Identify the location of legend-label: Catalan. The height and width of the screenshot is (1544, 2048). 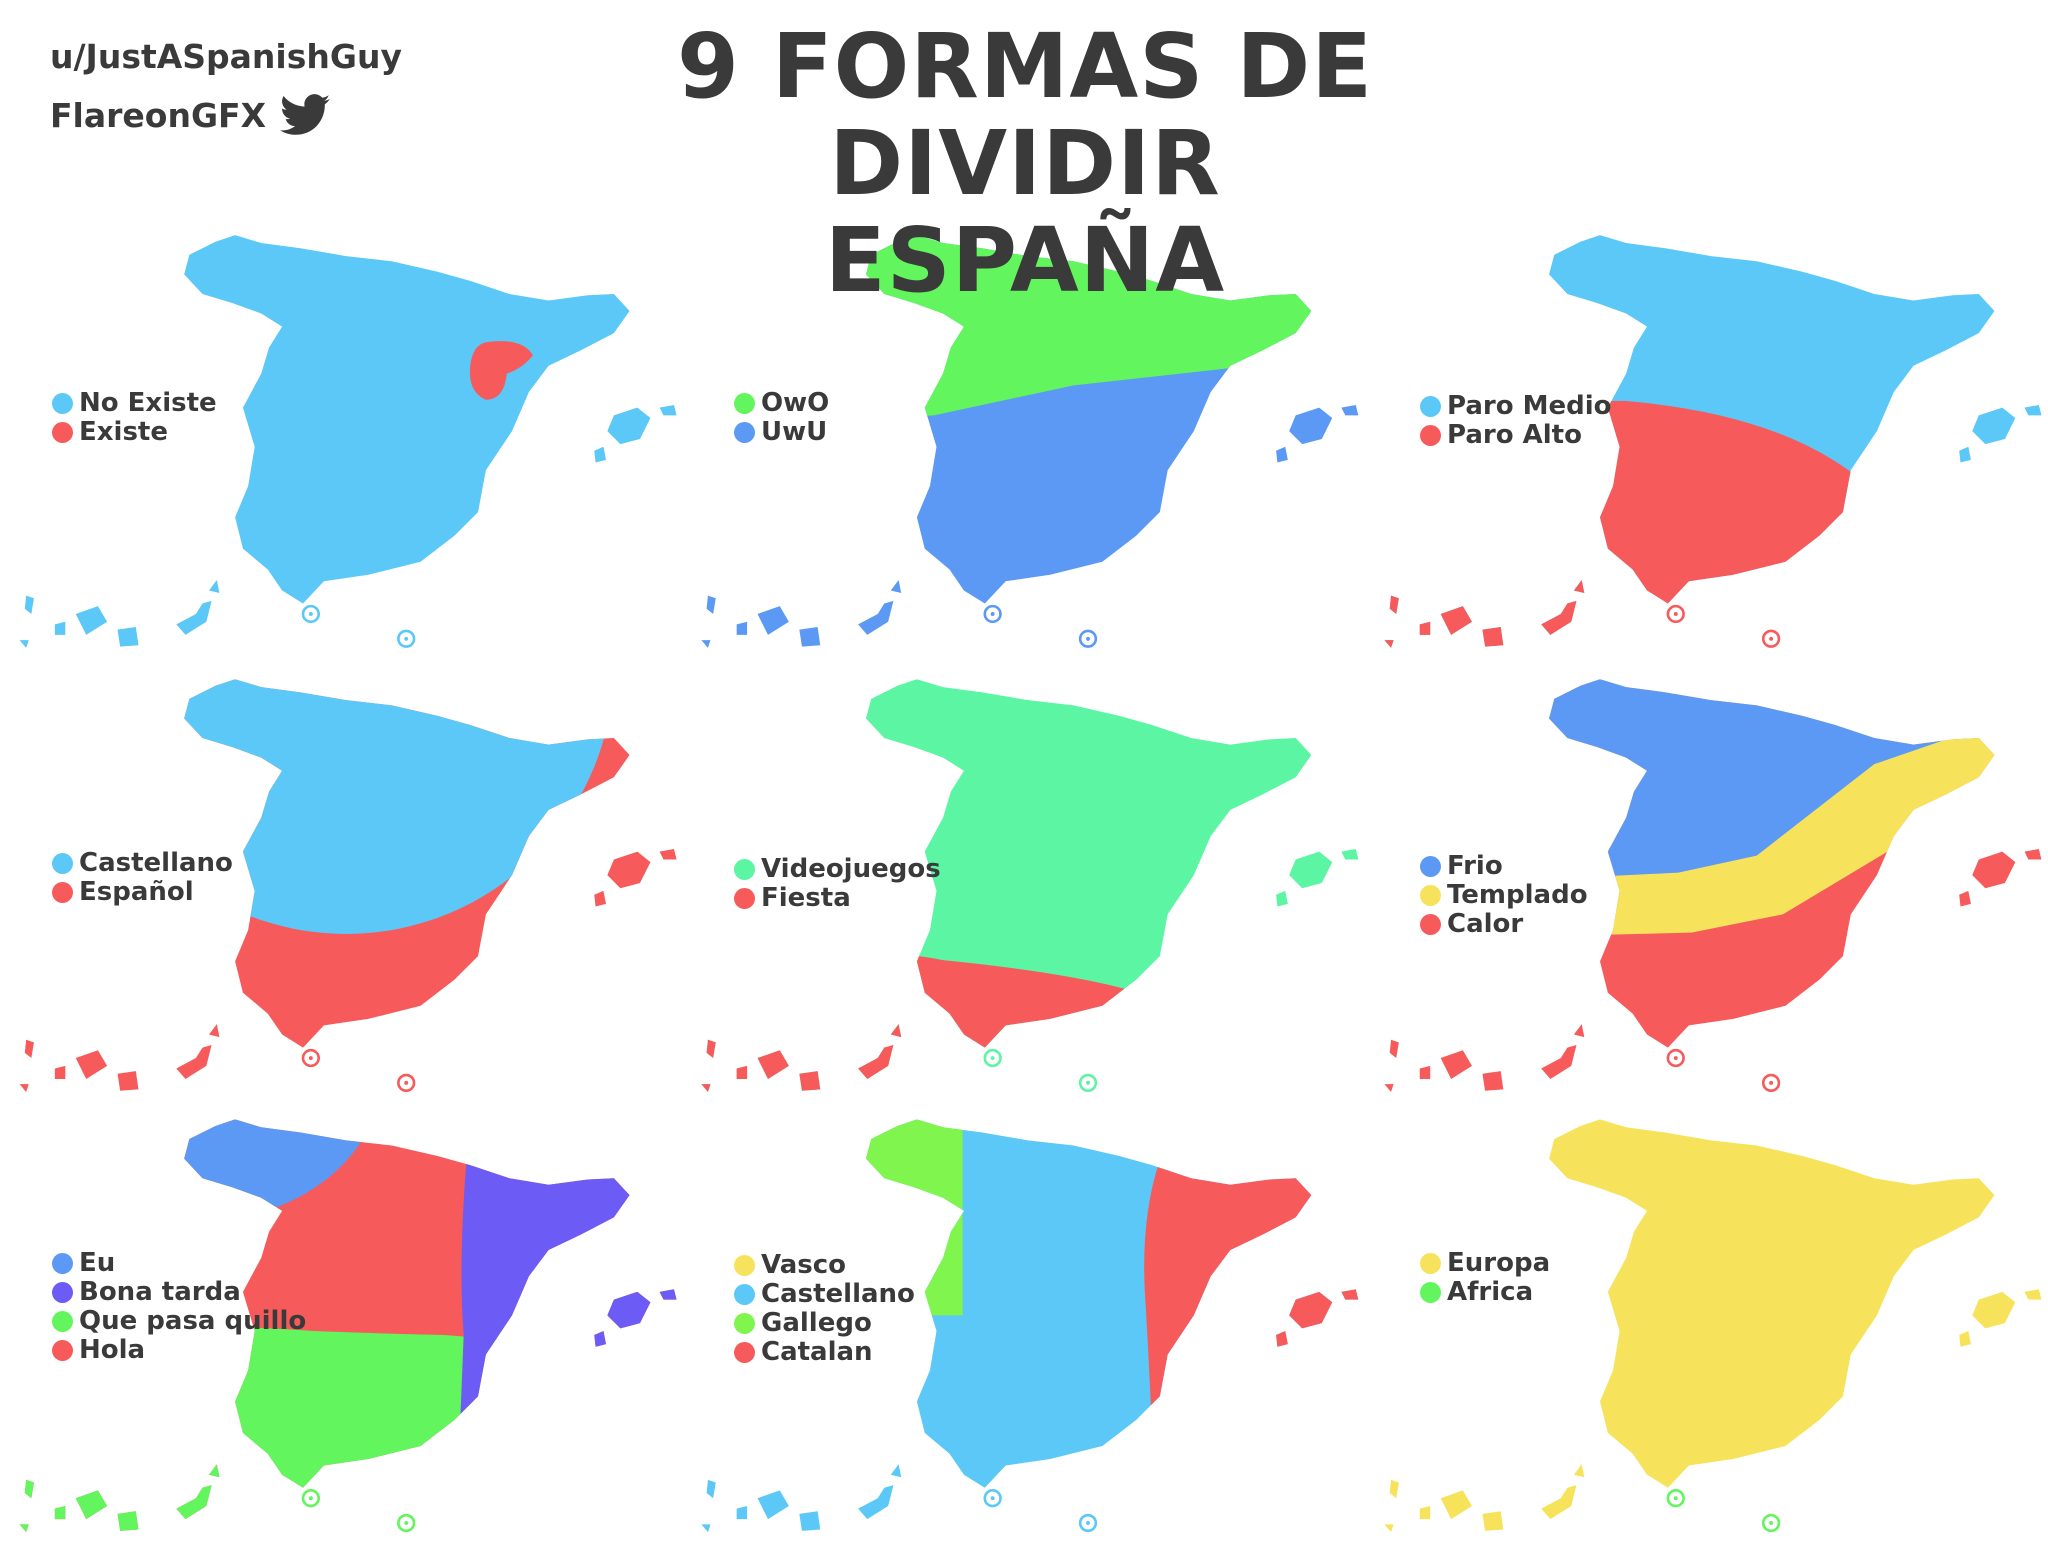
(817, 1352).